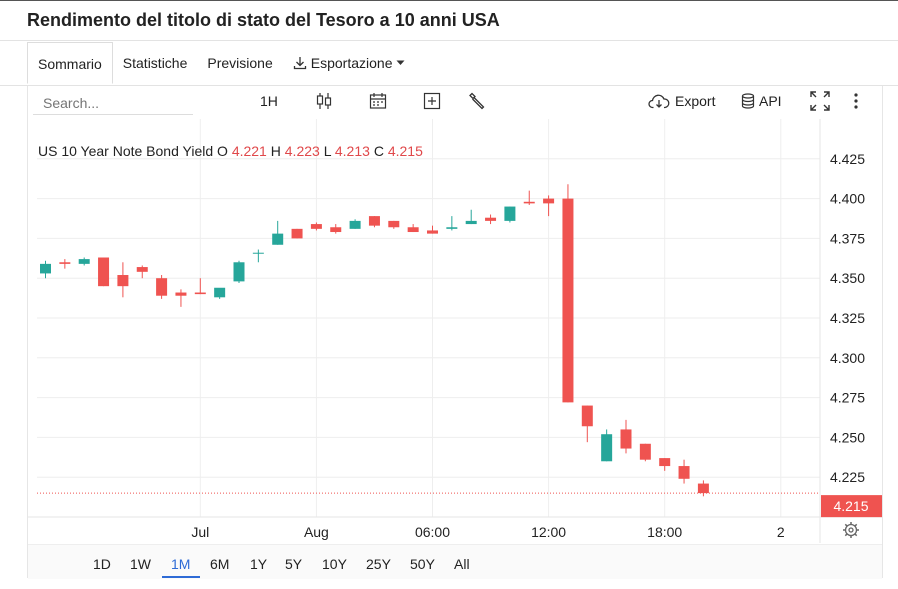 Image resolution: width=898 pixels, height=589 pixels. What do you see at coordinates (240, 63) in the screenshot?
I see `tab-previsione: Previsione` at bounding box center [240, 63].